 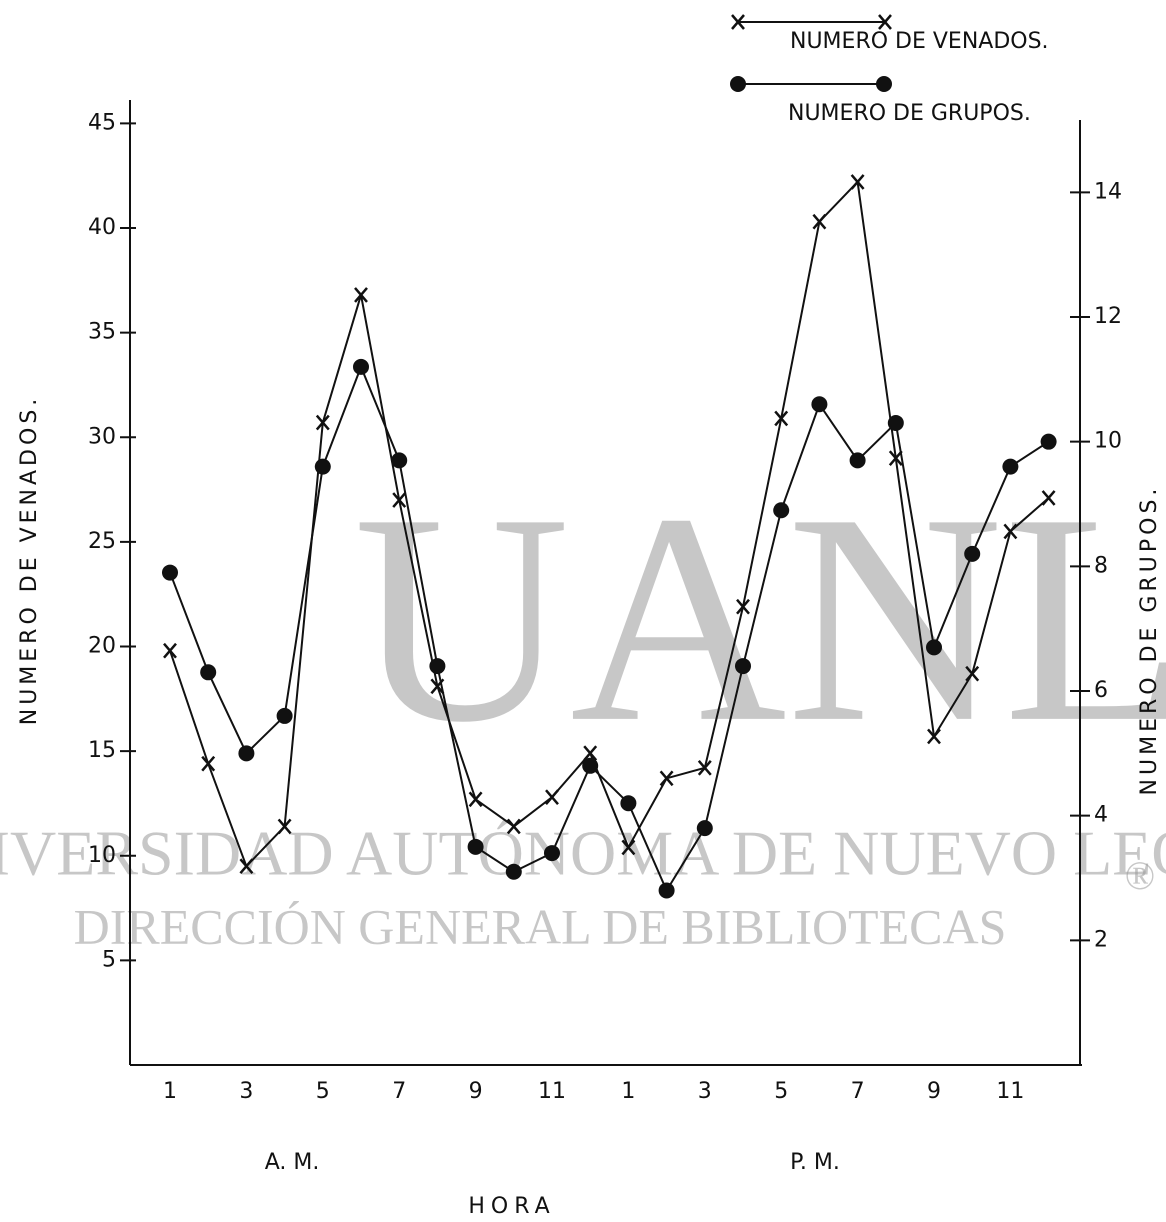 What do you see at coordinates (102, 750) in the screenshot?
I see `y-tick-label: 15` at bounding box center [102, 750].